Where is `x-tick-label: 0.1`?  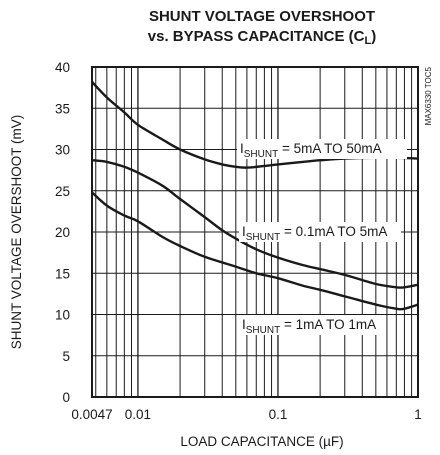 x-tick-label: 0.1 is located at coordinates (278, 414).